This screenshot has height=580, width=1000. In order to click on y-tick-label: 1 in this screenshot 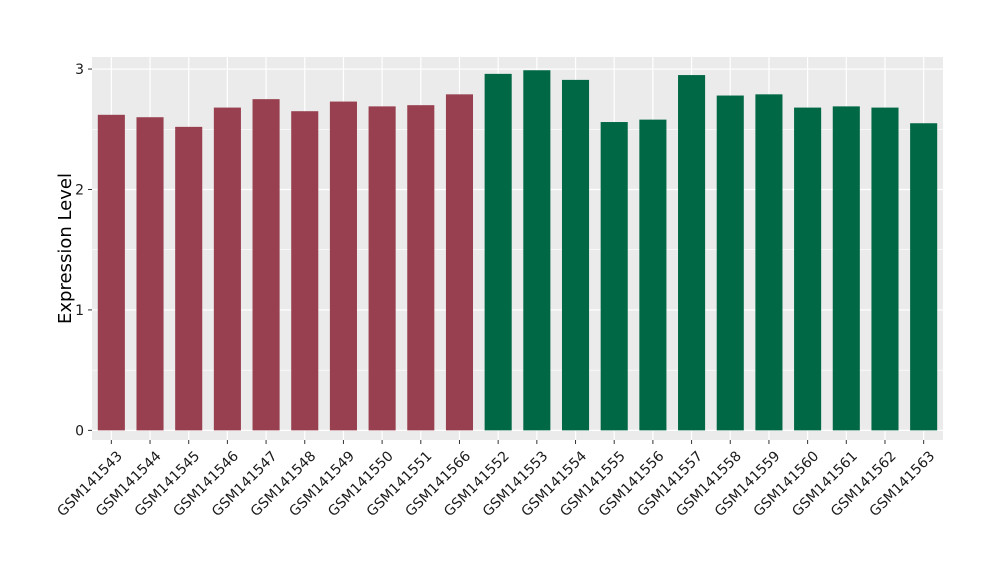, I will do `click(79, 311)`.